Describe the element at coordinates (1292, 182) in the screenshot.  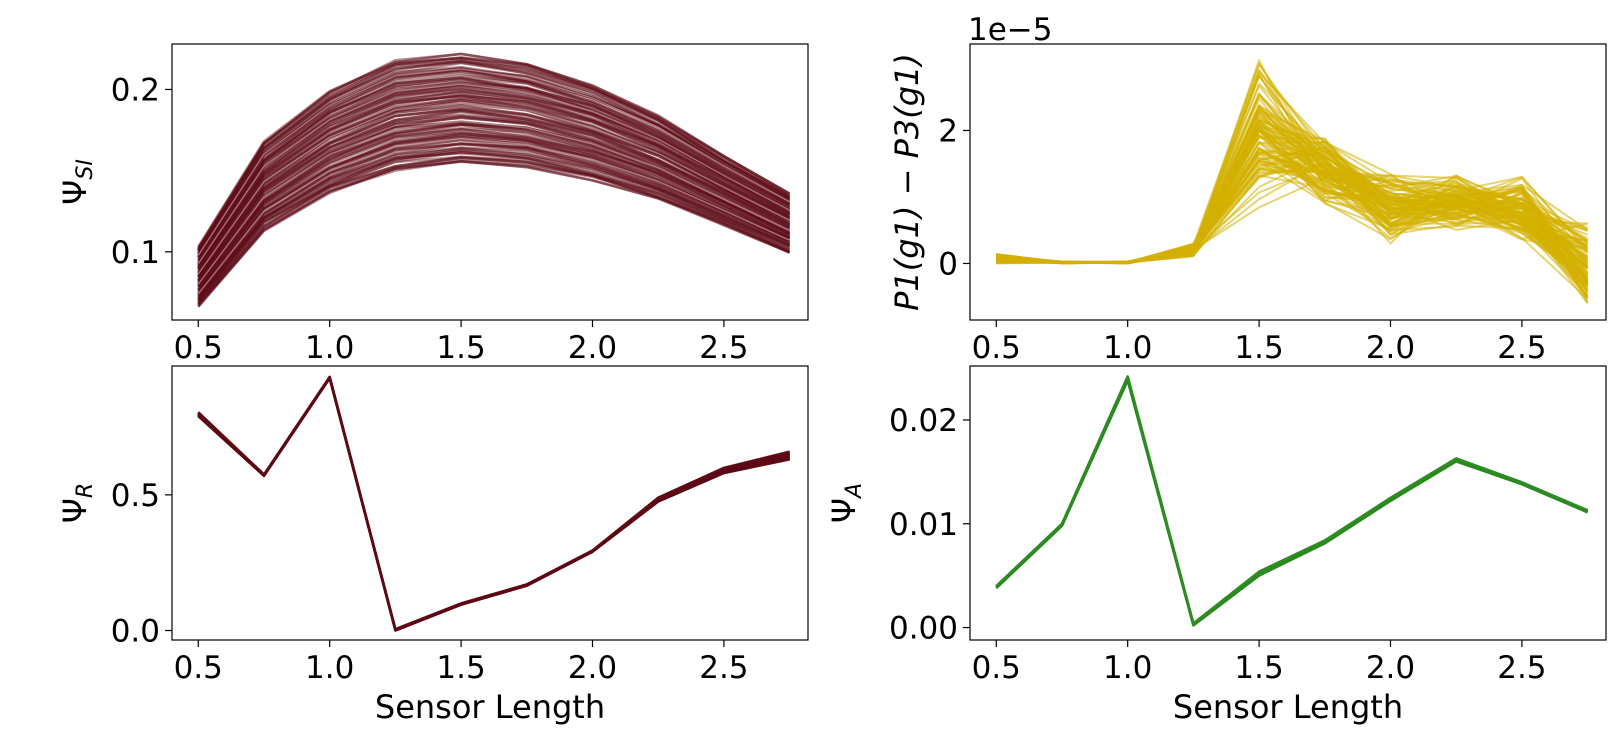
I see `series-layer-p1p3` at that location.